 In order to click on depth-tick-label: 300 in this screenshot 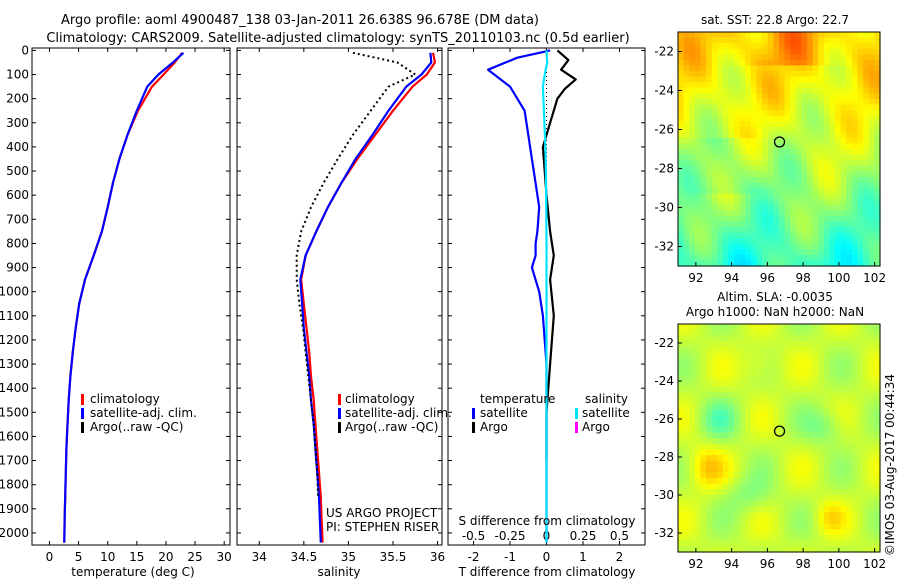, I will do `click(17, 123)`.